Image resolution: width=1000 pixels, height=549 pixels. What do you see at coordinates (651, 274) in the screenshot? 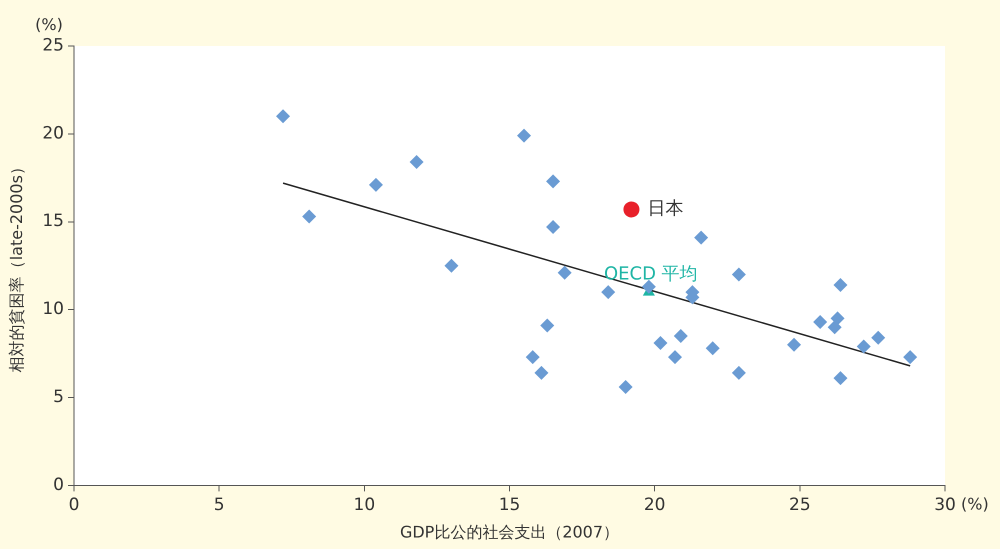
I see `series-label: OECD 平均` at bounding box center [651, 274].